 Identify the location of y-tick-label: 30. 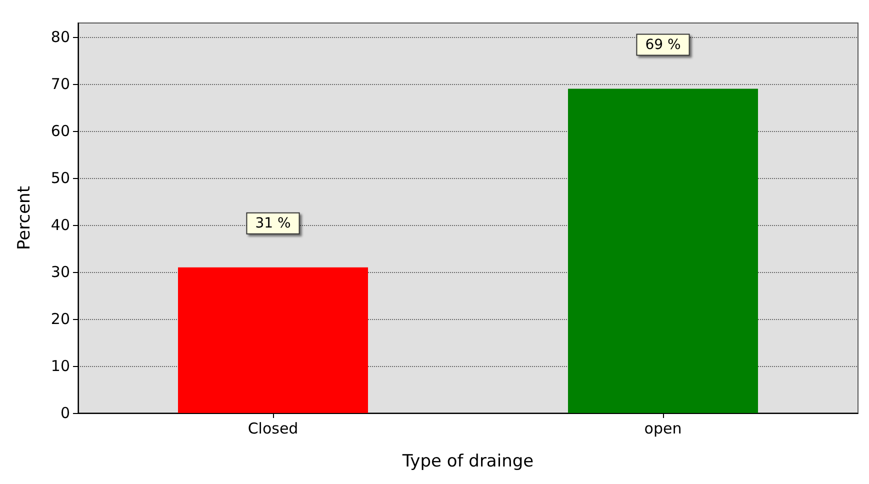
(60, 272).